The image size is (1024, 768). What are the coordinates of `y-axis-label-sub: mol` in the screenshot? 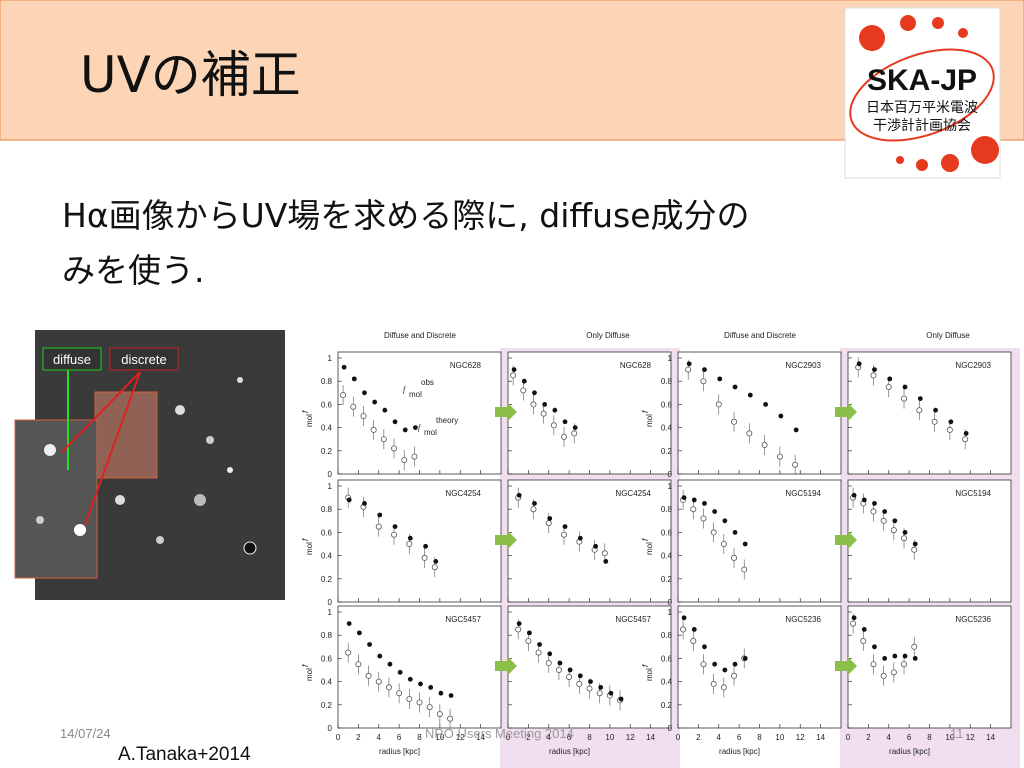 It's located at (649, 420).